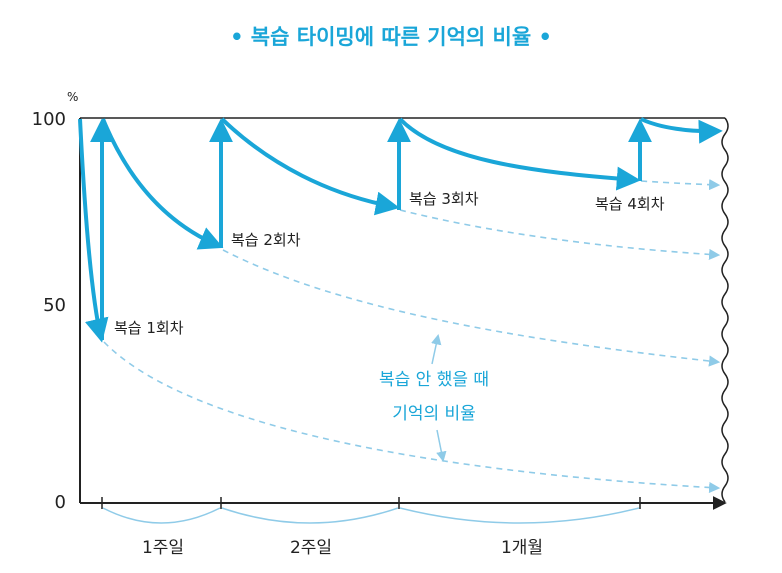 Image resolution: width=782 pixels, height=573 pixels. Describe the element at coordinates (310, 515) in the screenshot. I see `brace-2-weeks` at that location.